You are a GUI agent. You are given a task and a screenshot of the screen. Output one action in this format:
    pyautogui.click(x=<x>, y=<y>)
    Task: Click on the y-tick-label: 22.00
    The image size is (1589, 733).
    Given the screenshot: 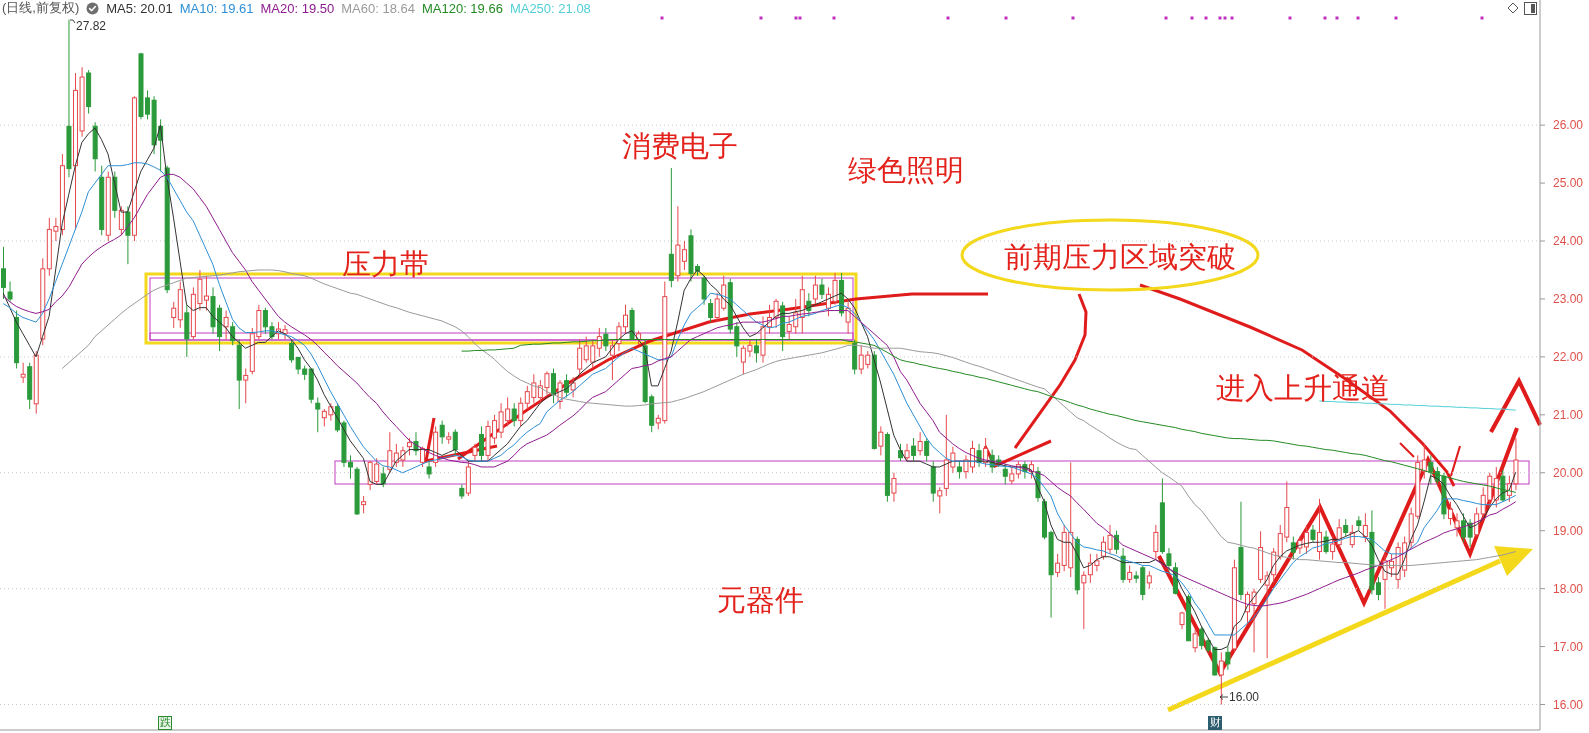 What is the action you would take?
    pyautogui.click(x=1568, y=357)
    